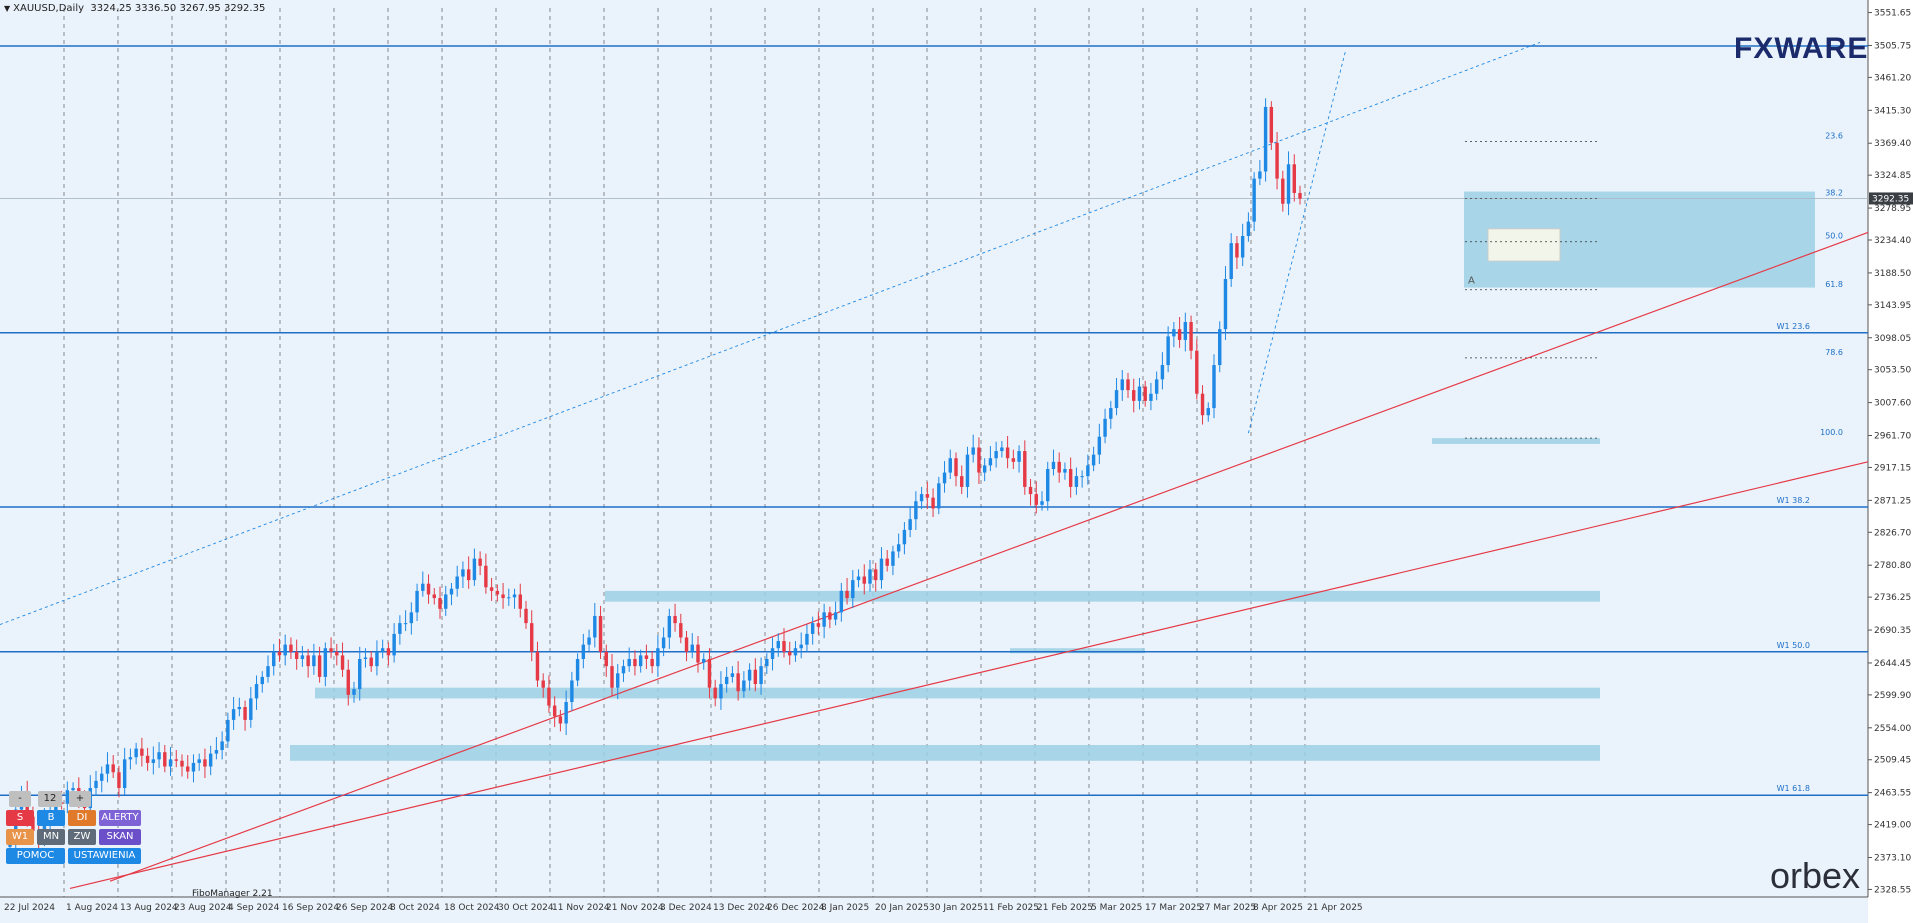  I want to click on y-tick-label: 3188.50, so click(1892, 274).